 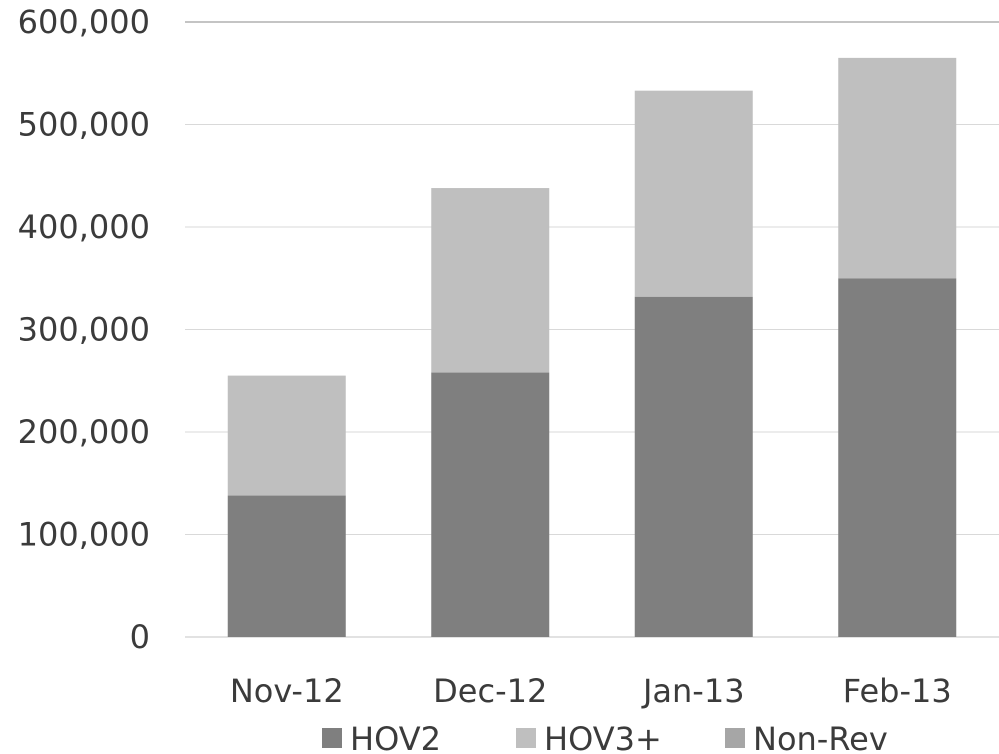 I want to click on x-tick-label: Feb-13, so click(x=897, y=691).